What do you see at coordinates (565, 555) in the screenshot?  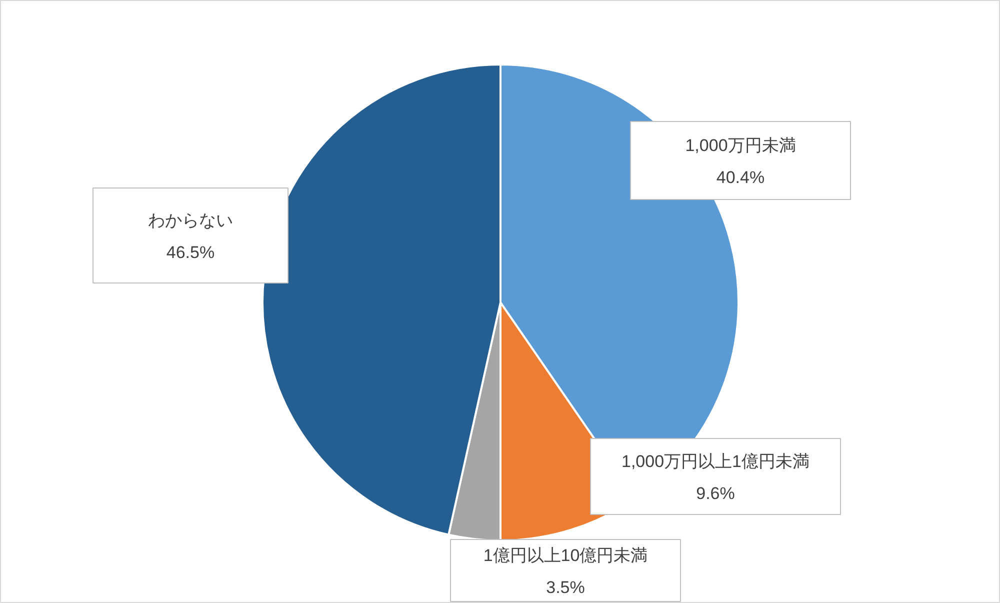 I see `slice-label: 1億円以上10億円未満` at bounding box center [565, 555].